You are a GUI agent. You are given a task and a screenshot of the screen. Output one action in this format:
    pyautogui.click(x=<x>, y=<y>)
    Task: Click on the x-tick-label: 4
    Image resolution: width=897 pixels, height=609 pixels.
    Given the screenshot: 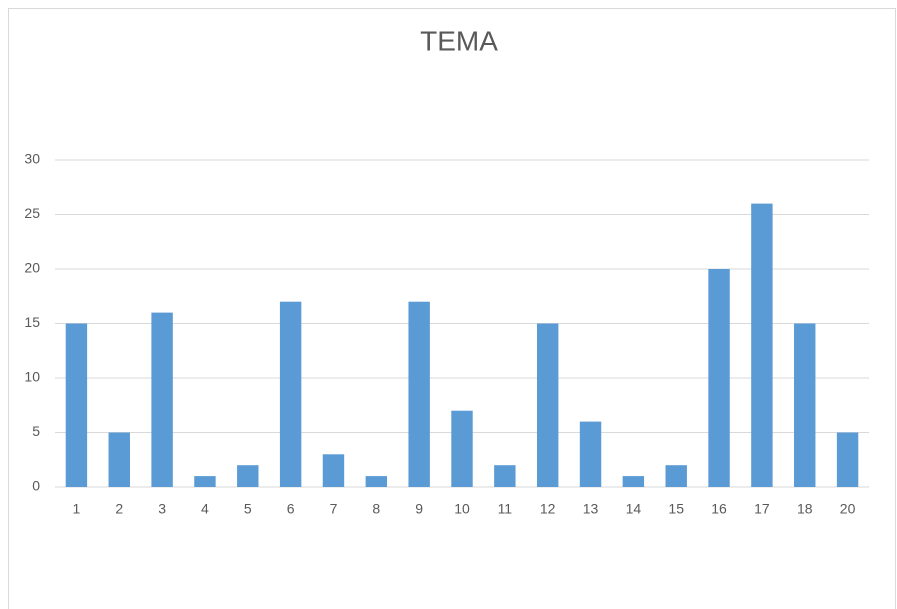 What is the action you would take?
    pyautogui.click(x=205, y=509)
    